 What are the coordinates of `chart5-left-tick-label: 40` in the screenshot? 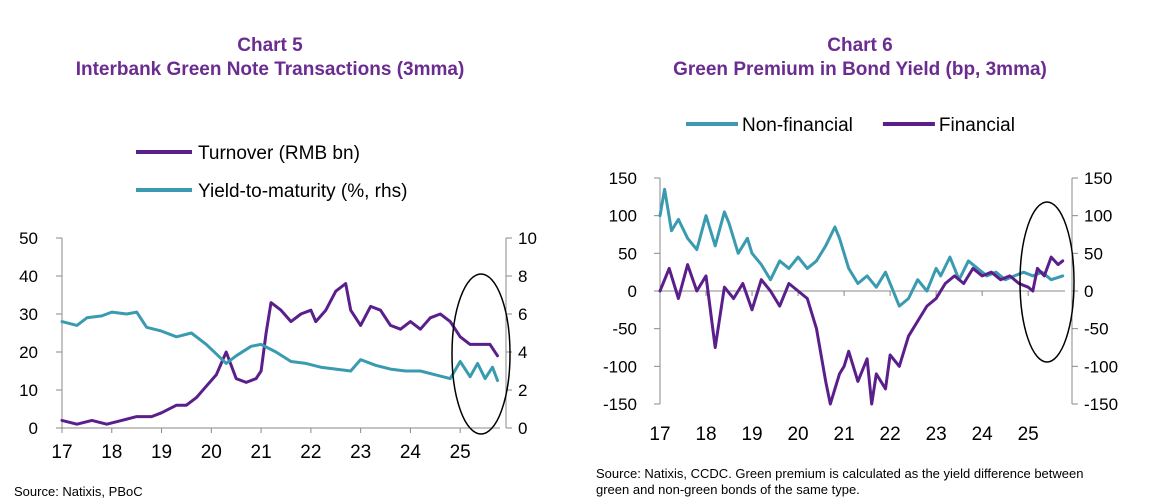 It's located at (28, 276).